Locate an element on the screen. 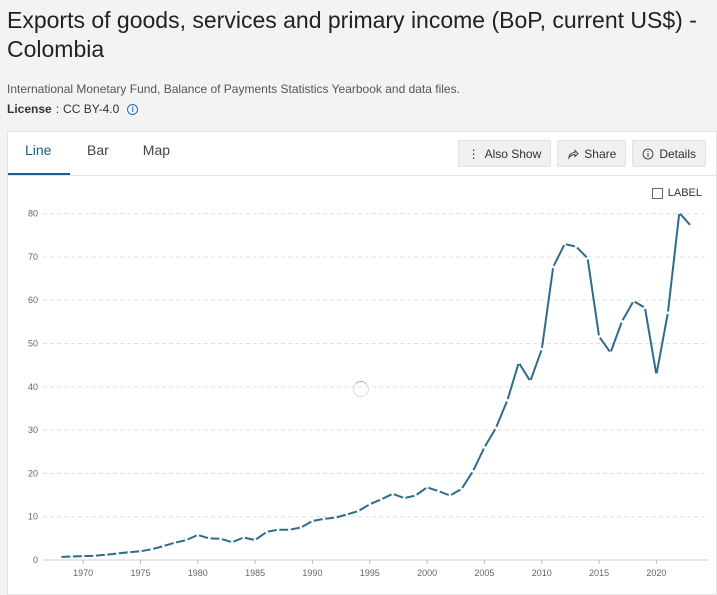  x-tick-label: 1995 is located at coordinates (370, 573).